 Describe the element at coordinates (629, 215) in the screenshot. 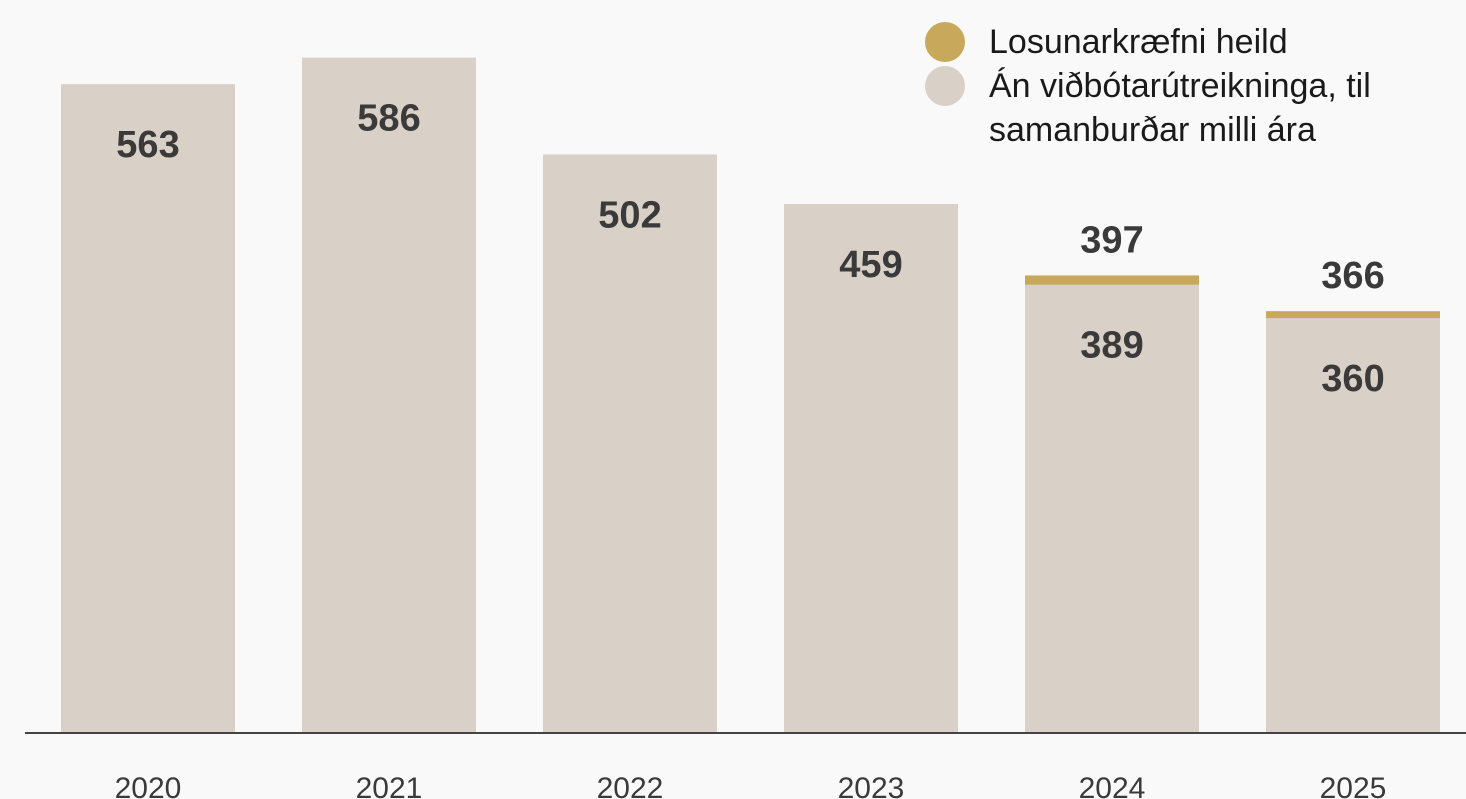

I see `value-label: 502` at that location.